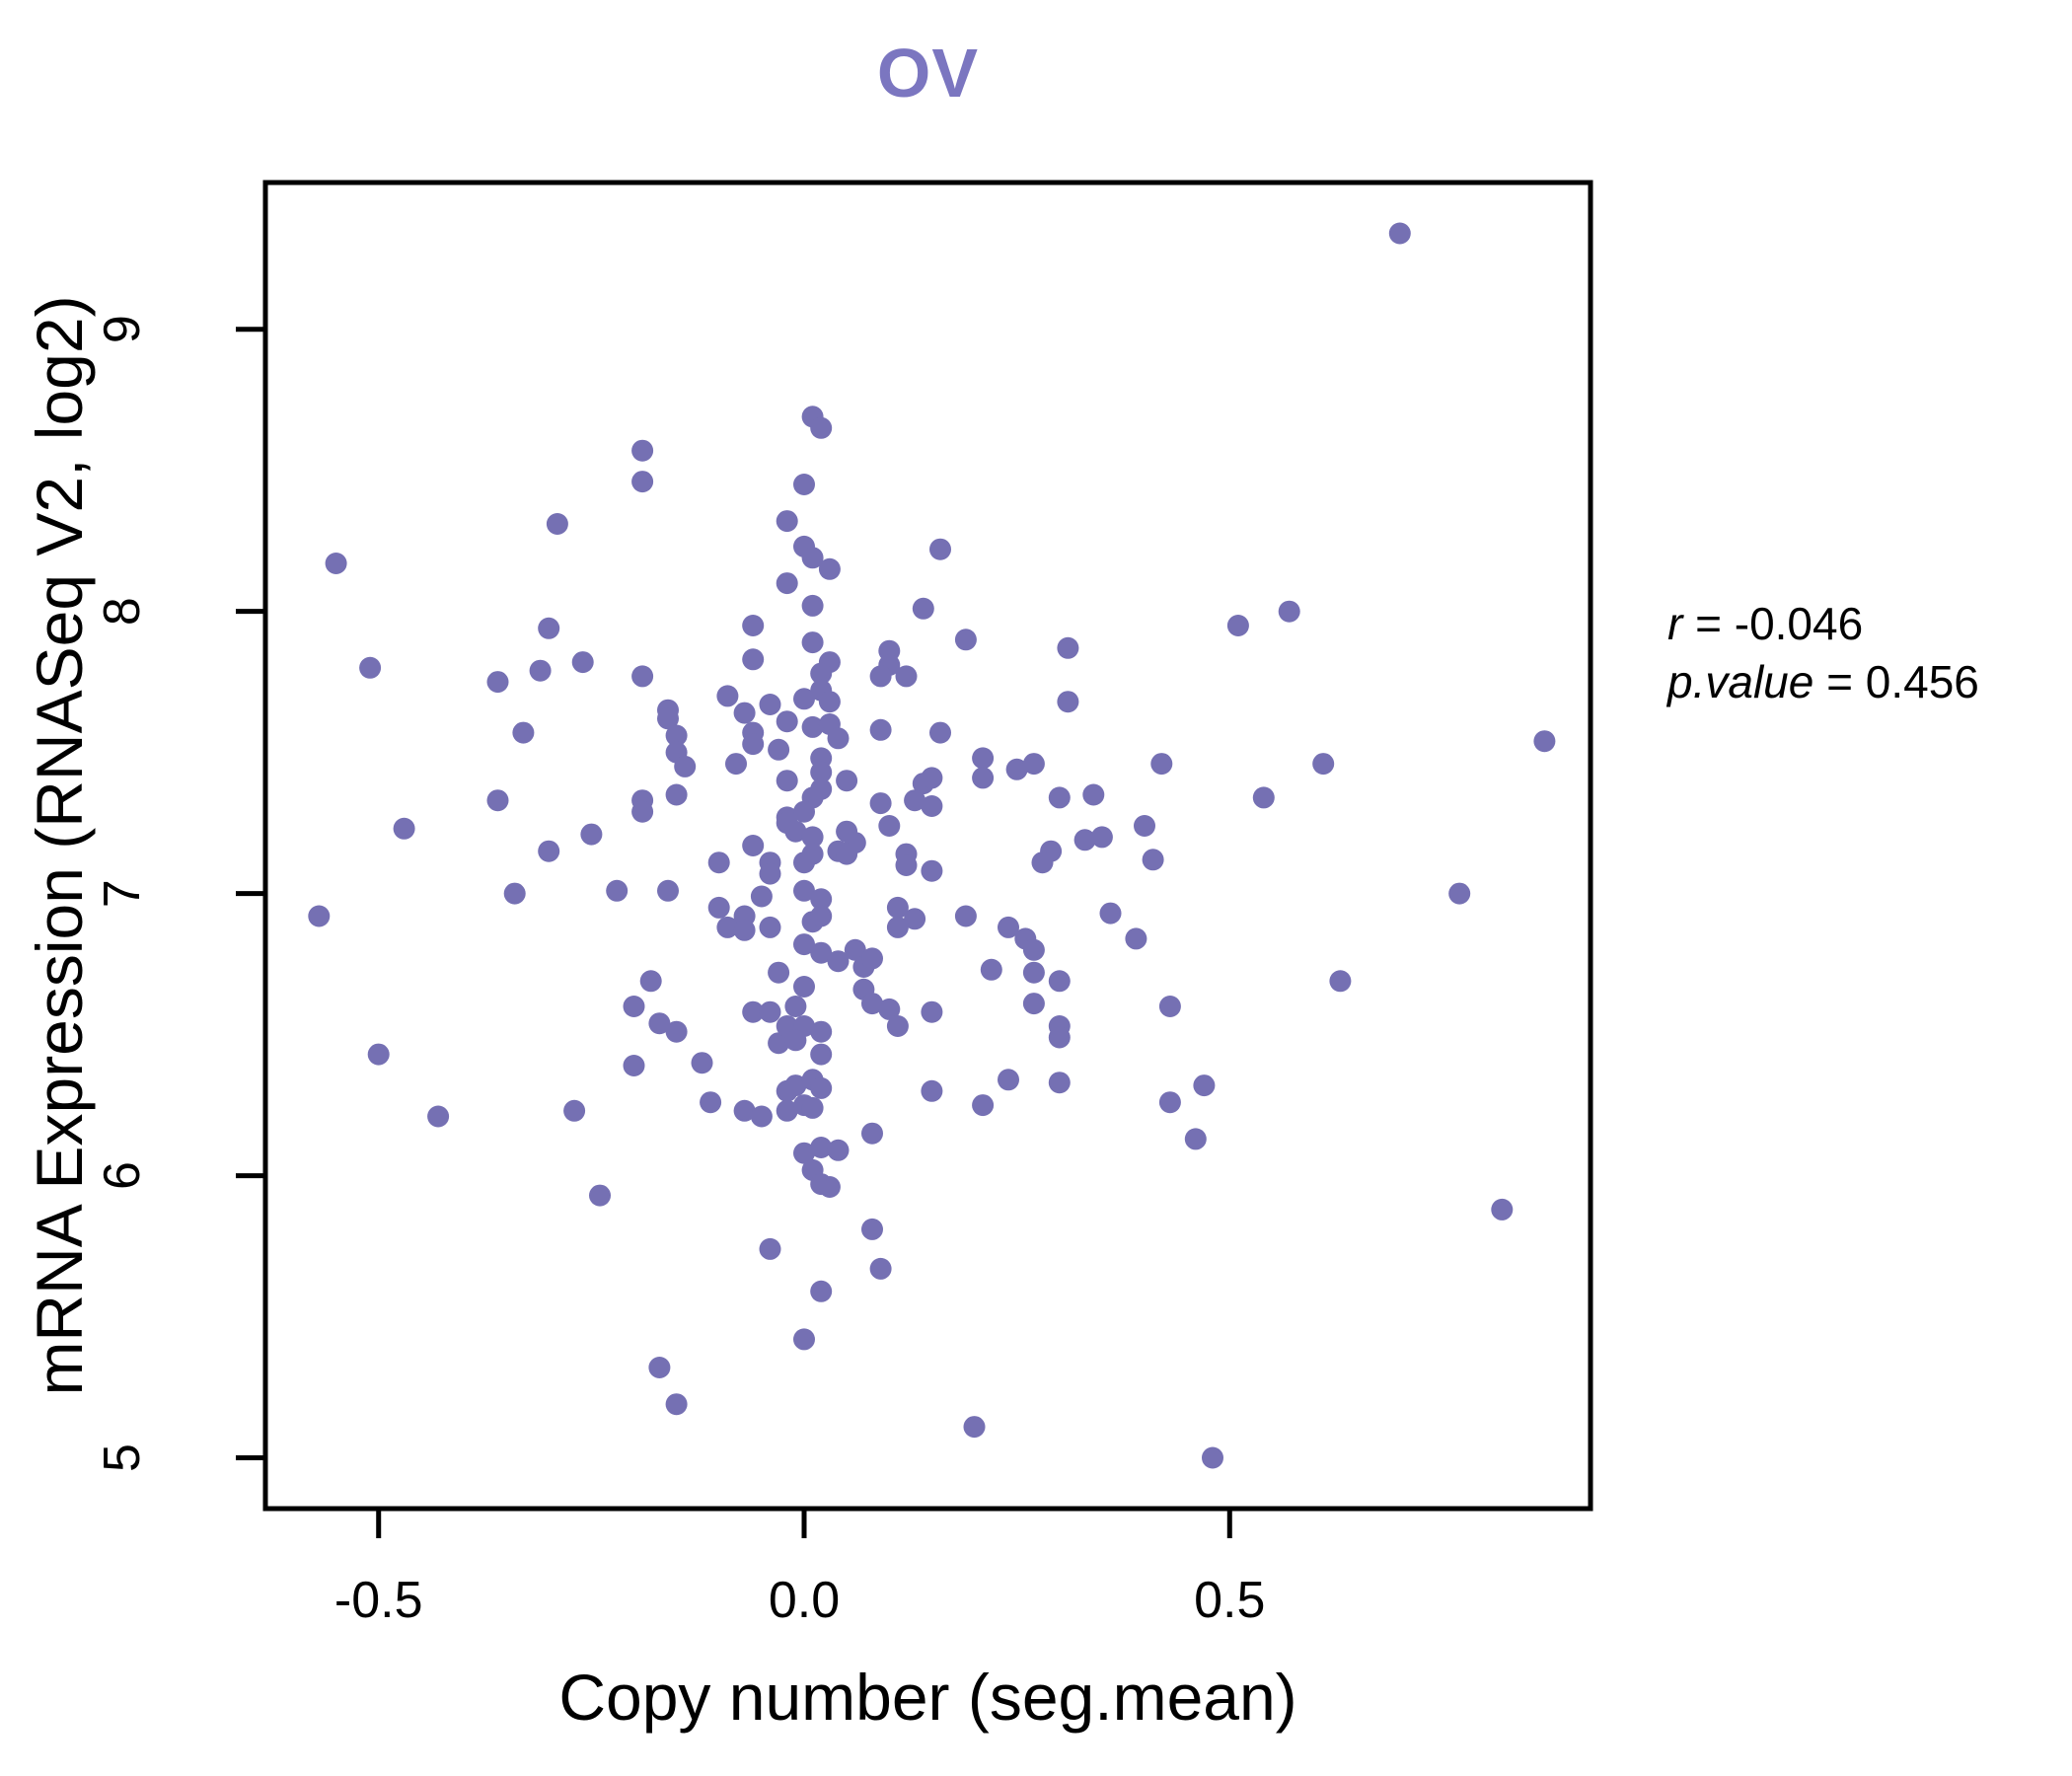  What do you see at coordinates (123, 329) in the screenshot?
I see `y-tick-label: 9` at bounding box center [123, 329].